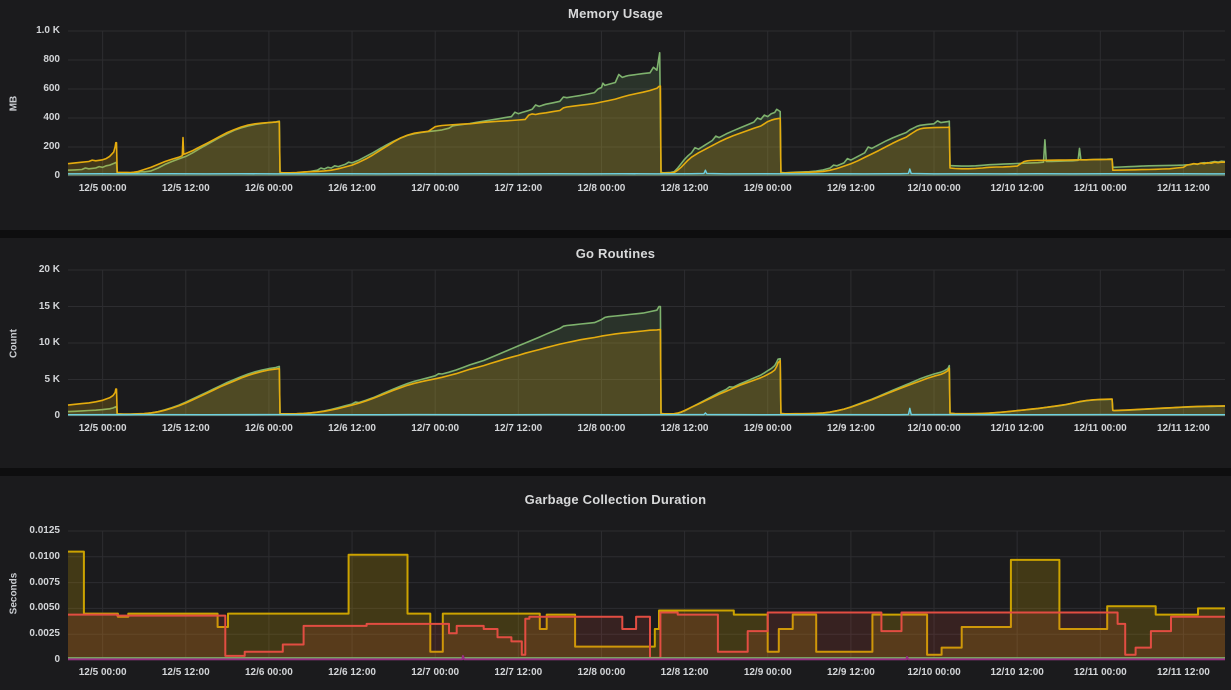  Describe the element at coordinates (44, 608) in the screenshot. I see `y-tick-label: 0.0050` at that location.